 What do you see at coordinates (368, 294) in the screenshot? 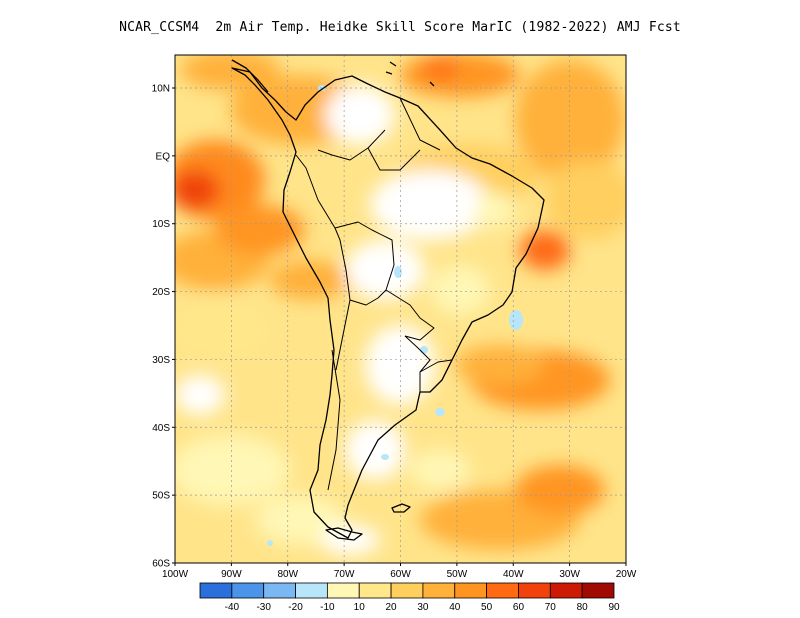
I see `country-borders` at bounding box center [368, 294].